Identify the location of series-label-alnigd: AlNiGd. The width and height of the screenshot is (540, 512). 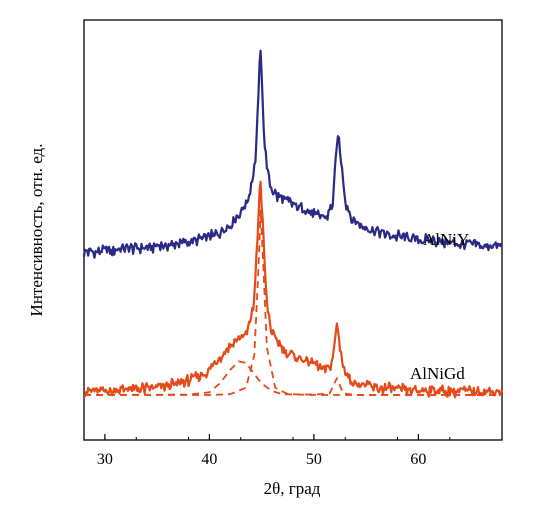
(437, 373).